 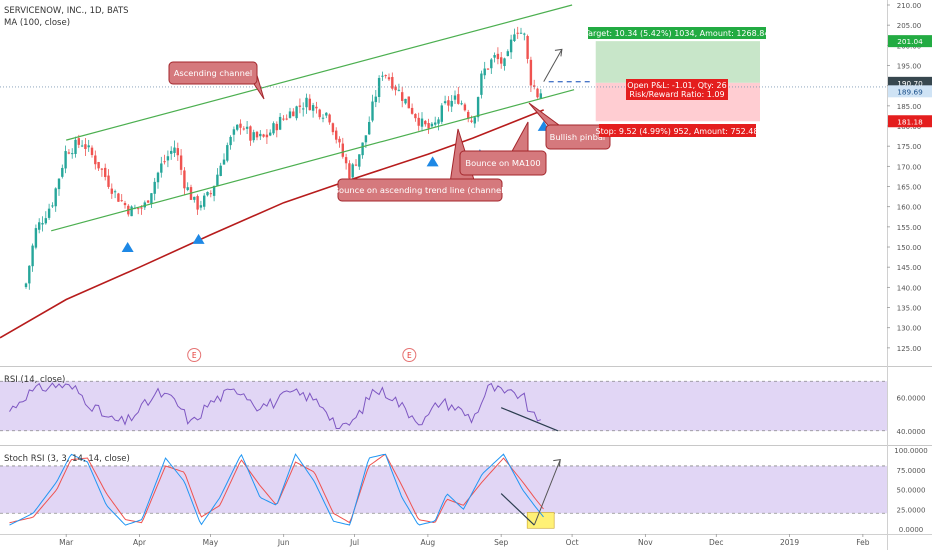 I want to click on stoch-oversold-highlight, so click(x=540, y=520).